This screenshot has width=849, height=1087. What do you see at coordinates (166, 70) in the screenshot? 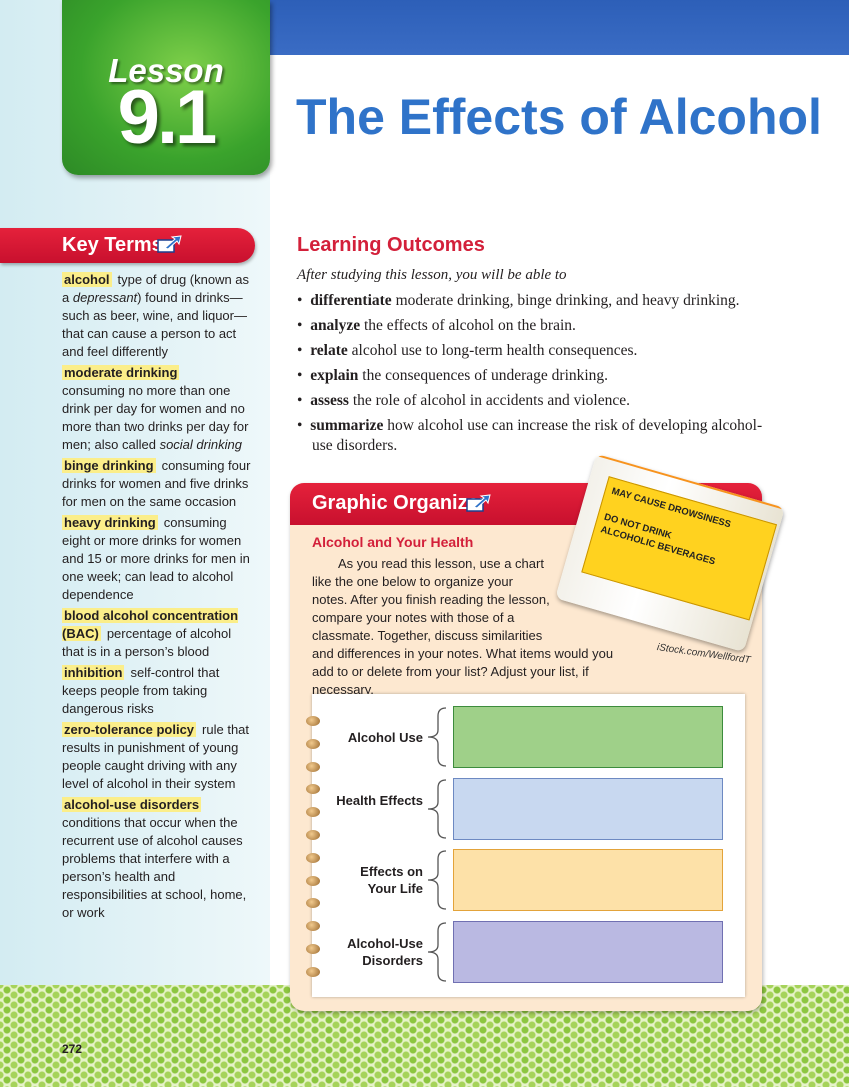
I see `lesson-label: Lesson` at bounding box center [166, 70].